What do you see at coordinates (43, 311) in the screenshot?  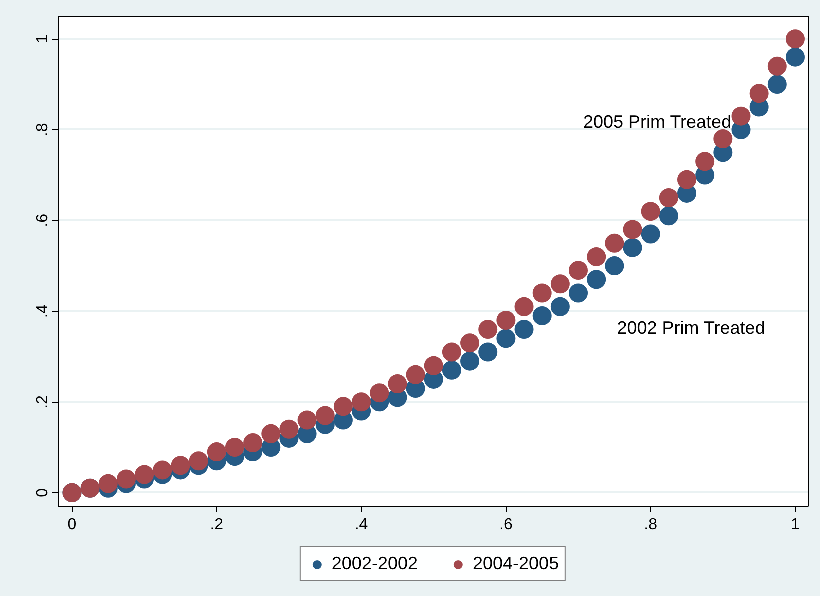 I see `y-tick-label: .4` at bounding box center [43, 311].